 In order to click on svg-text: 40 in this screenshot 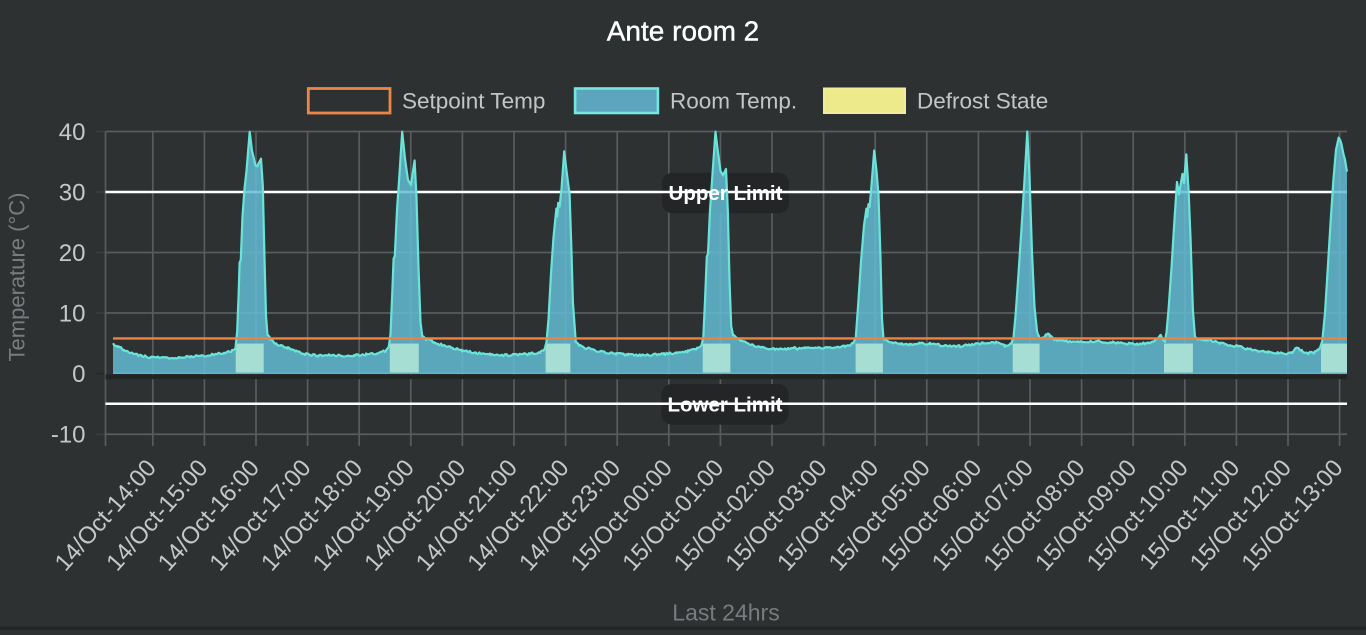, I will do `click(72, 132)`.